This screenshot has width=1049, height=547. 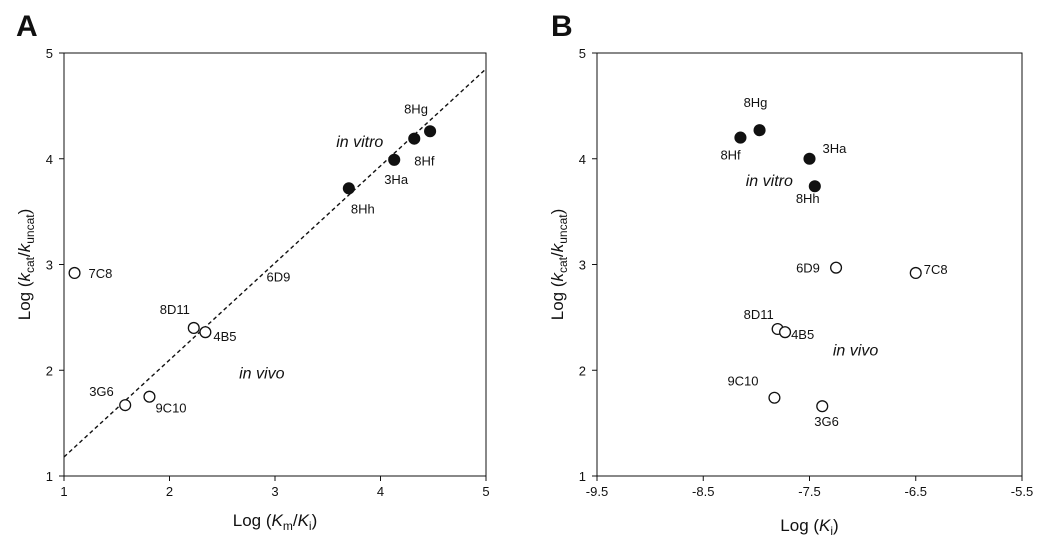 I want to click on x-tick-label: 2, so click(x=169, y=491).